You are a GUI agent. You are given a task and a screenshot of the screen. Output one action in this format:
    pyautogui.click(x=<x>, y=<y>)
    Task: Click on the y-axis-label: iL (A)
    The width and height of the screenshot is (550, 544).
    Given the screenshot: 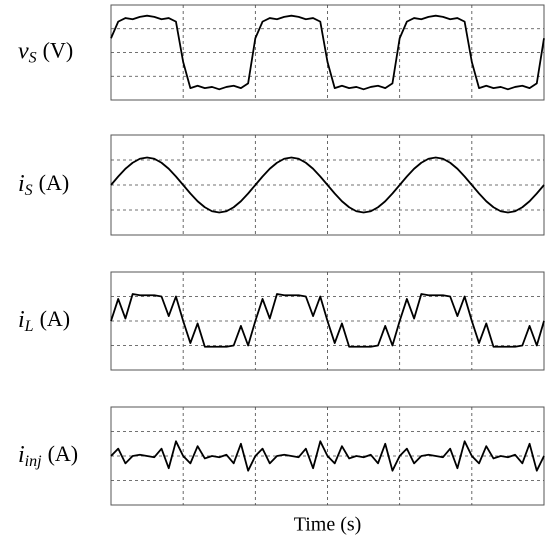 What is the action you would take?
    pyautogui.click(x=44, y=320)
    